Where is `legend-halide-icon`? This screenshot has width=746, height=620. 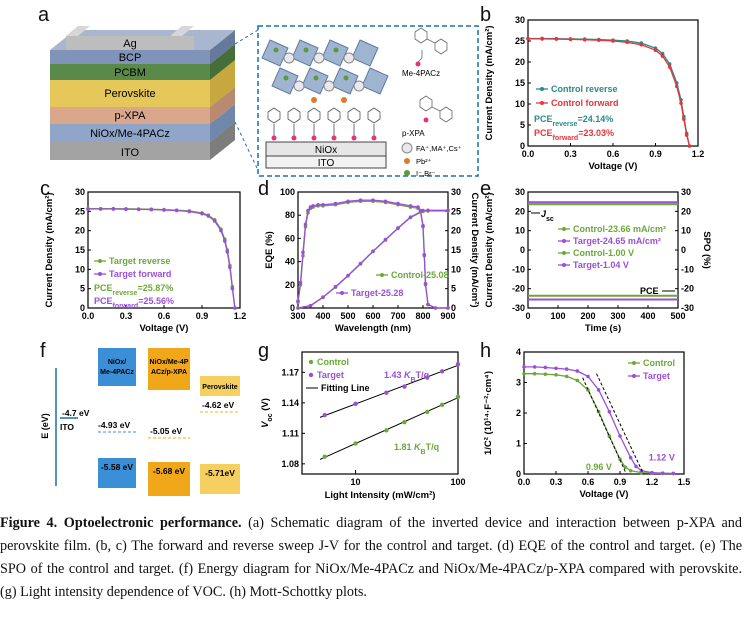 legend-halide-icon is located at coordinates (407, 173).